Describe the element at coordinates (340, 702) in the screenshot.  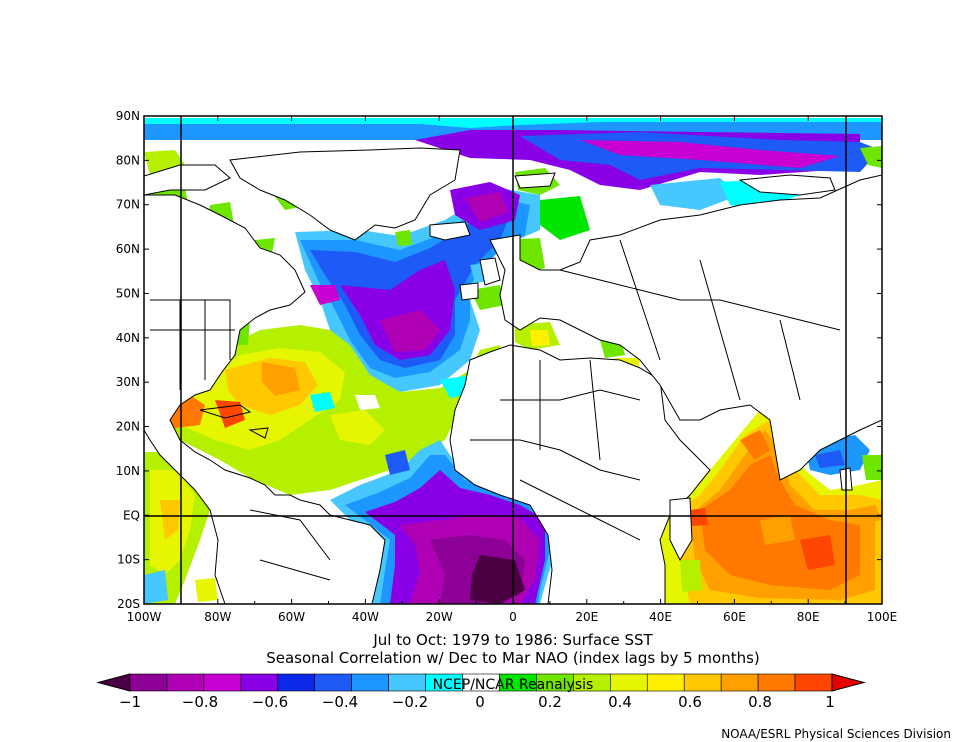
I see `colorbar-tick-label: −0.4` at that location.